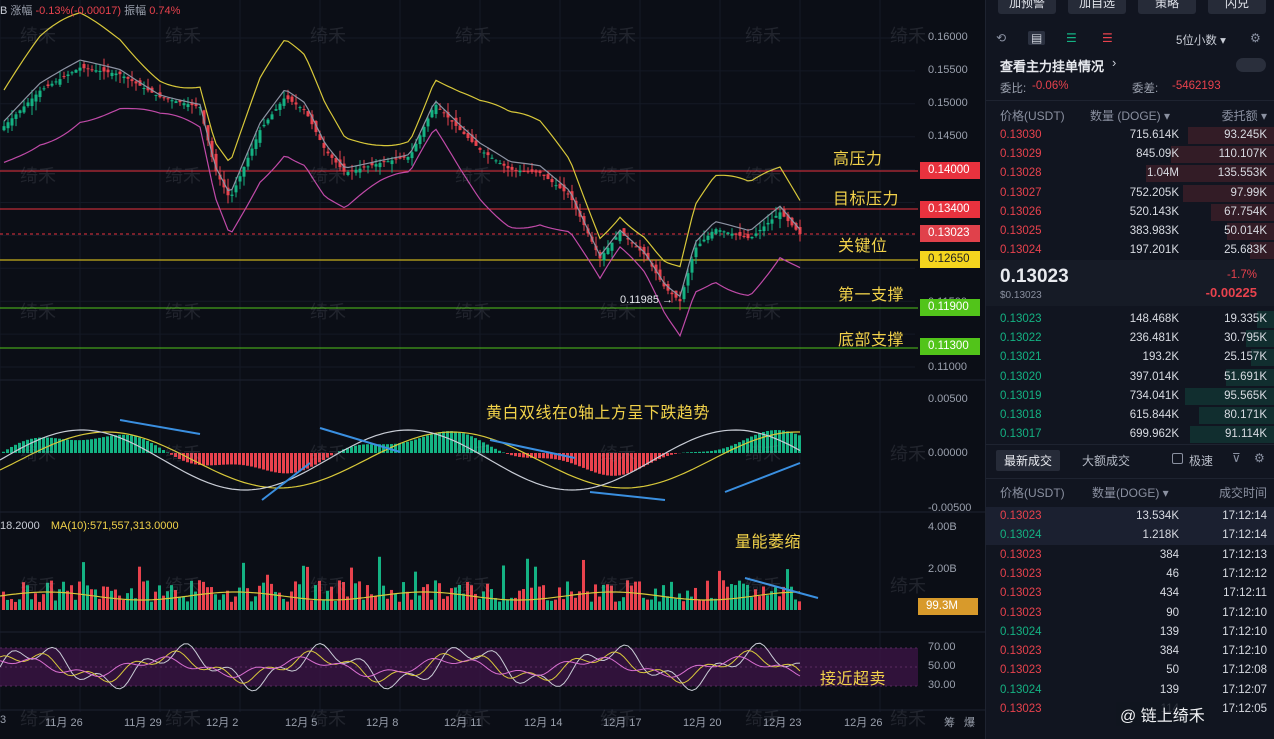 The width and height of the screenshot is (1274, 739). Describe the element at coordinates (969, 723) in the screenshot. I see `x-right-label: 爆` at that location.